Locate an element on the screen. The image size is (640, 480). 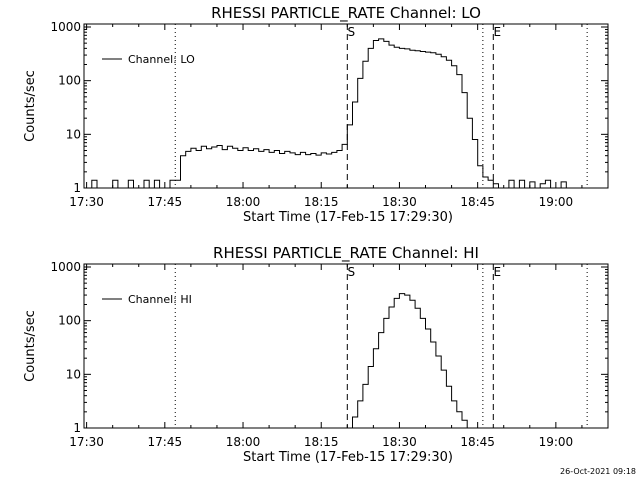
panel-1-x-tick-label: 17:45 is located at coordinates (165, 202).